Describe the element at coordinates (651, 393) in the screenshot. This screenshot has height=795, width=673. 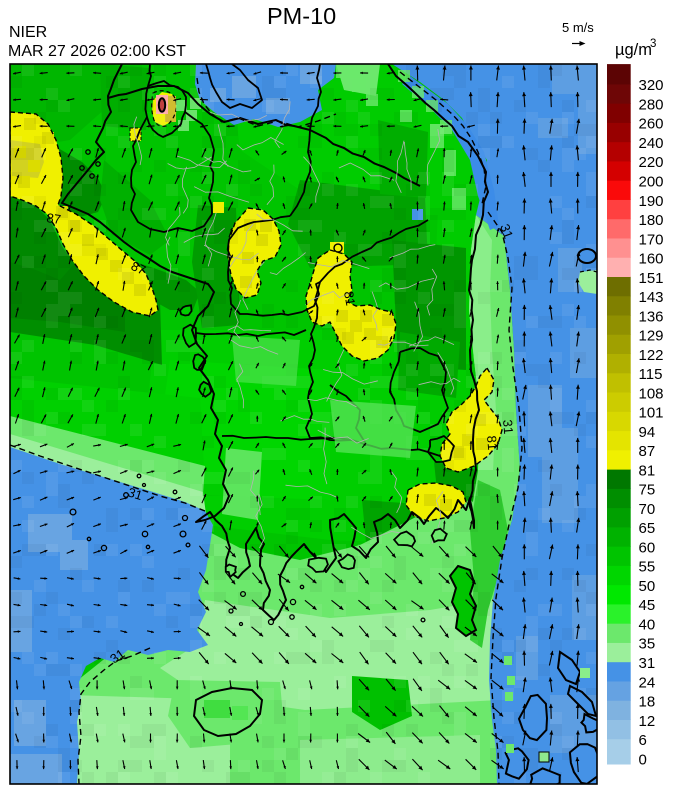
I see `svg-text: 108` at that location.